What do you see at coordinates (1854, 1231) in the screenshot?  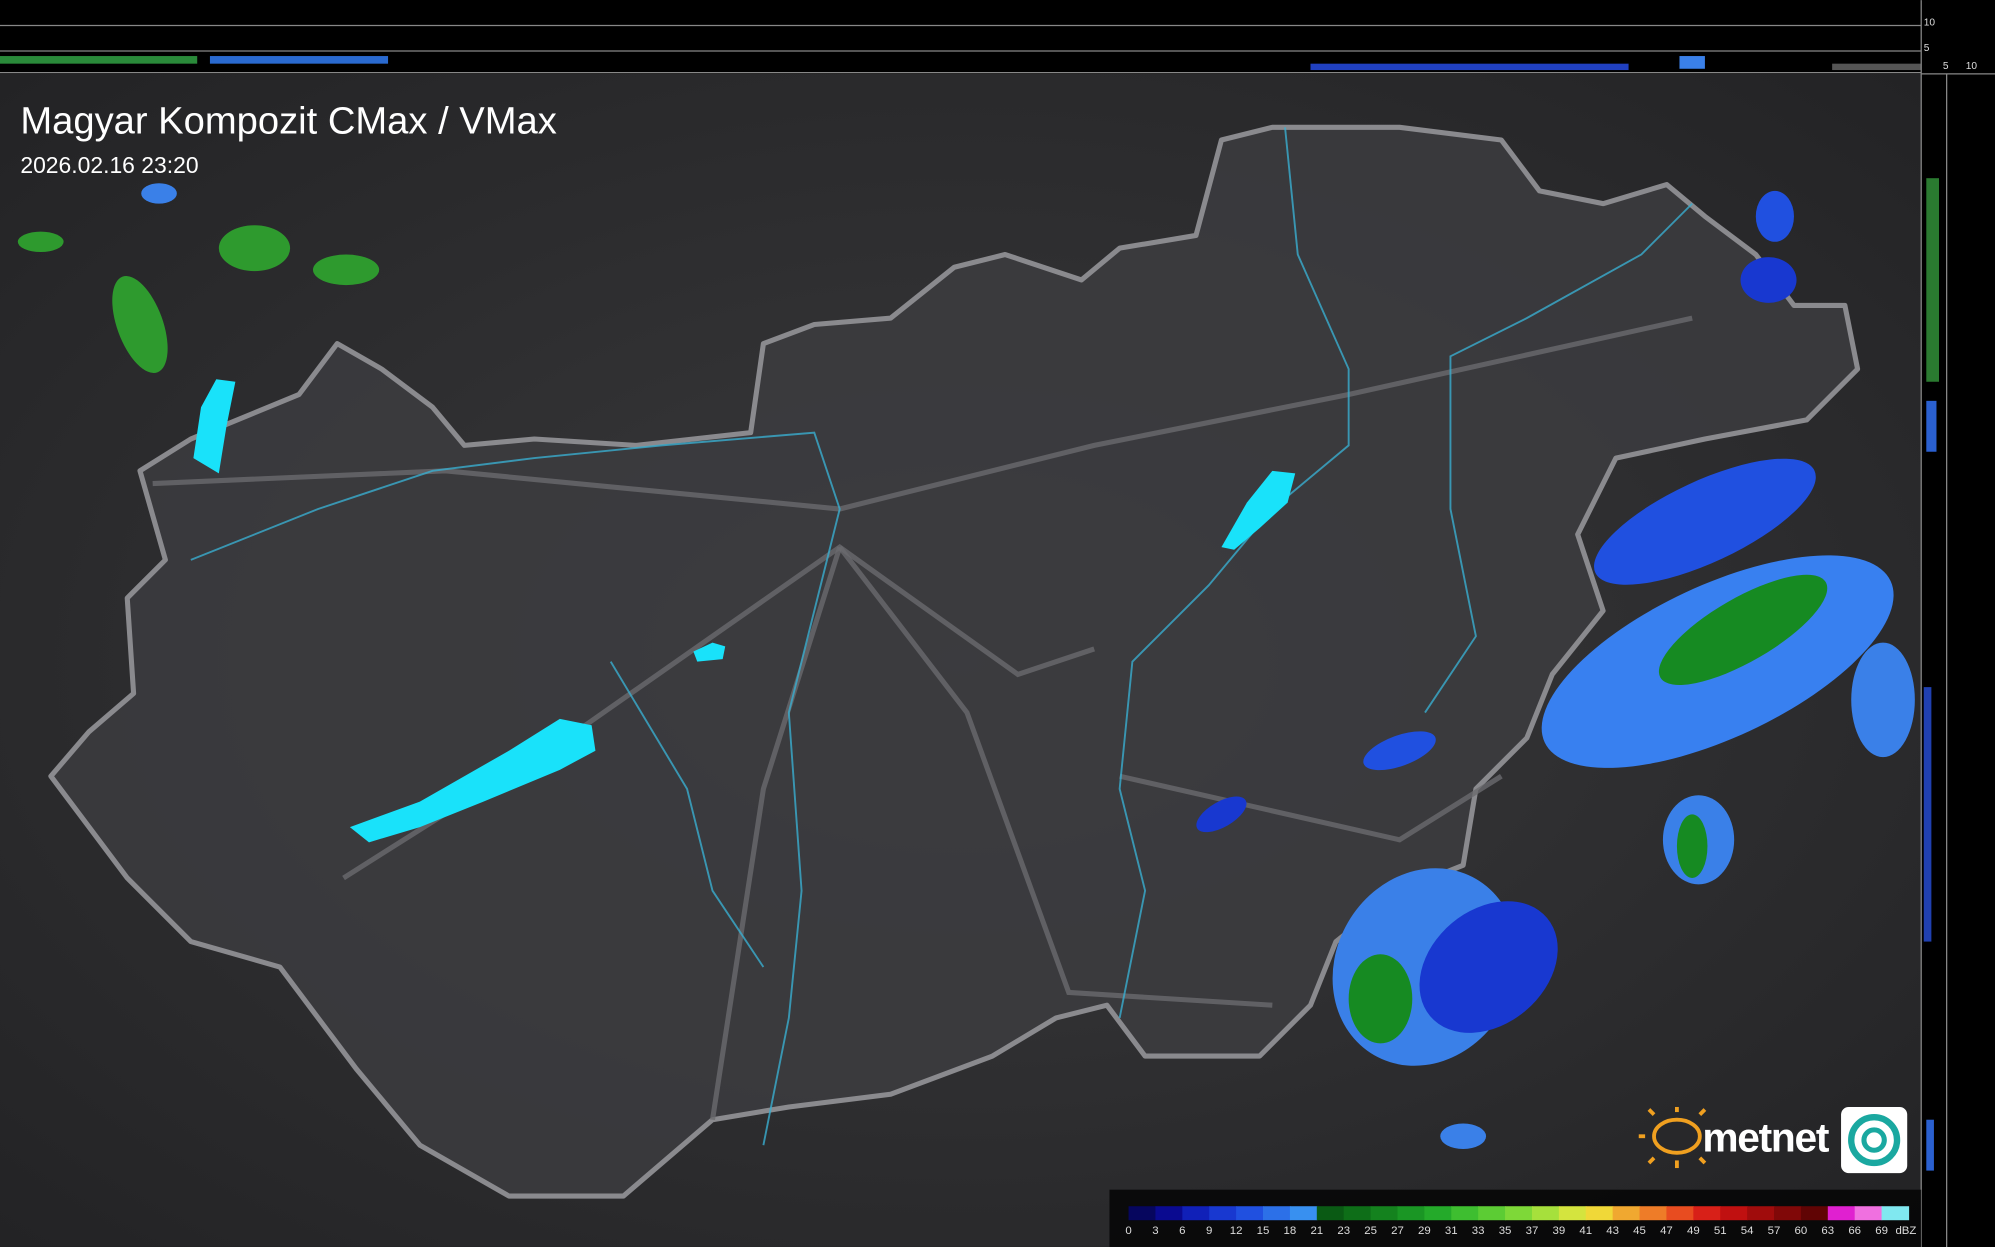 I see `legend-label: 66` at bounding box center [1854, 1231].